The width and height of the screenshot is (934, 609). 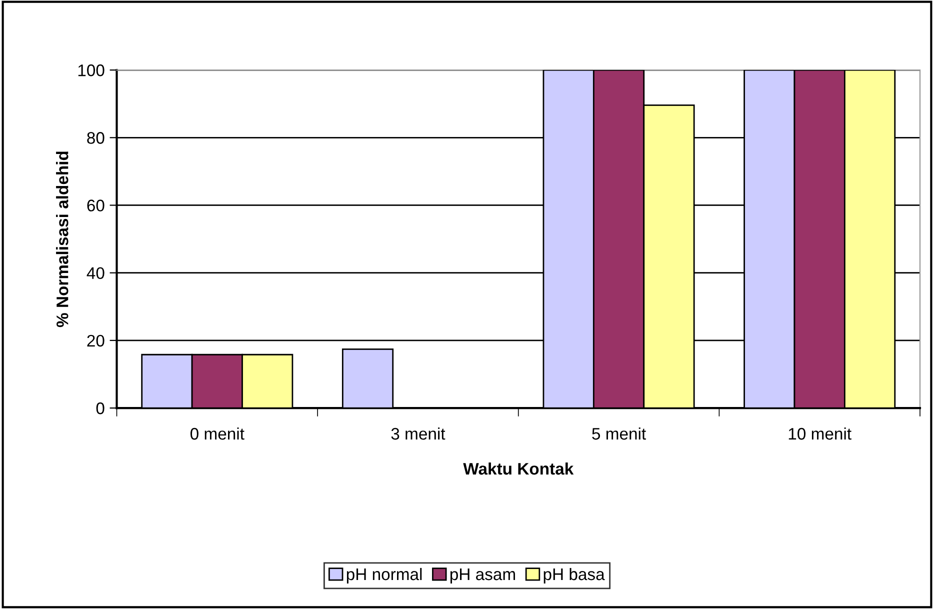 I want to click on y-tick-label: 60, so click(x=95, y=206).